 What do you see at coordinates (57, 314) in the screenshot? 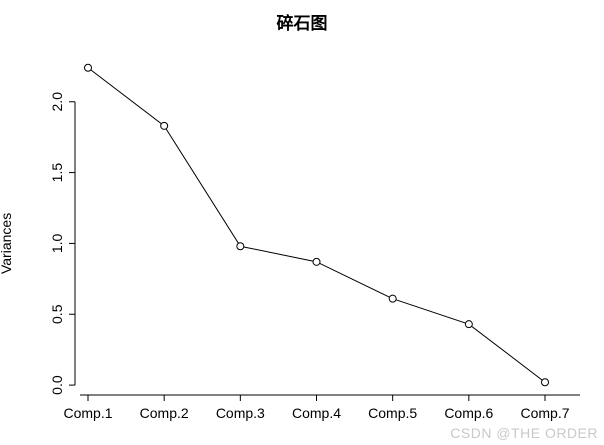
I see `y-axis-tick-label: 0.5` at bounding box center [57, 314].